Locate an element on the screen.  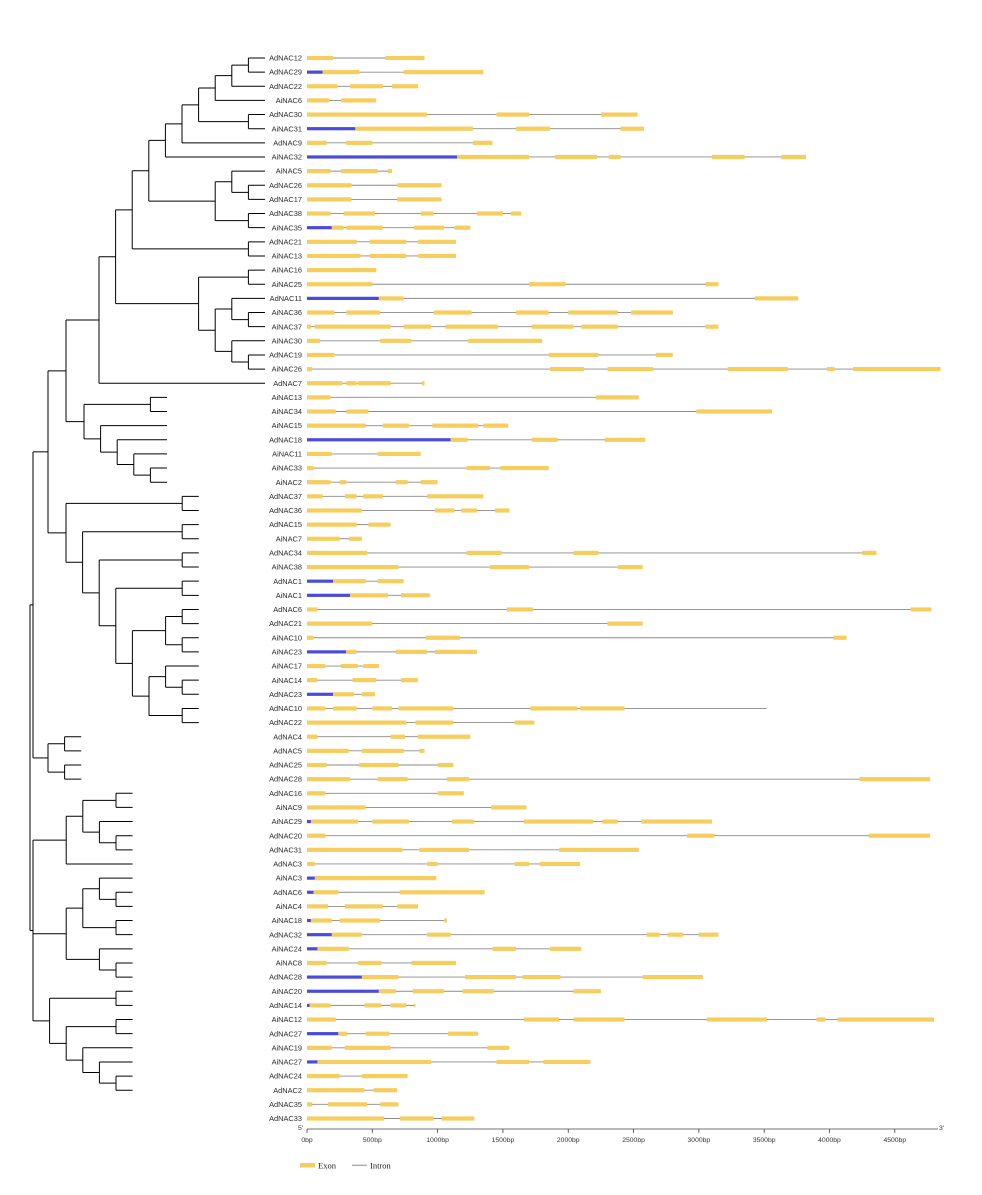
gene-label: AiNAC3 is located at coordinates (289, 878).